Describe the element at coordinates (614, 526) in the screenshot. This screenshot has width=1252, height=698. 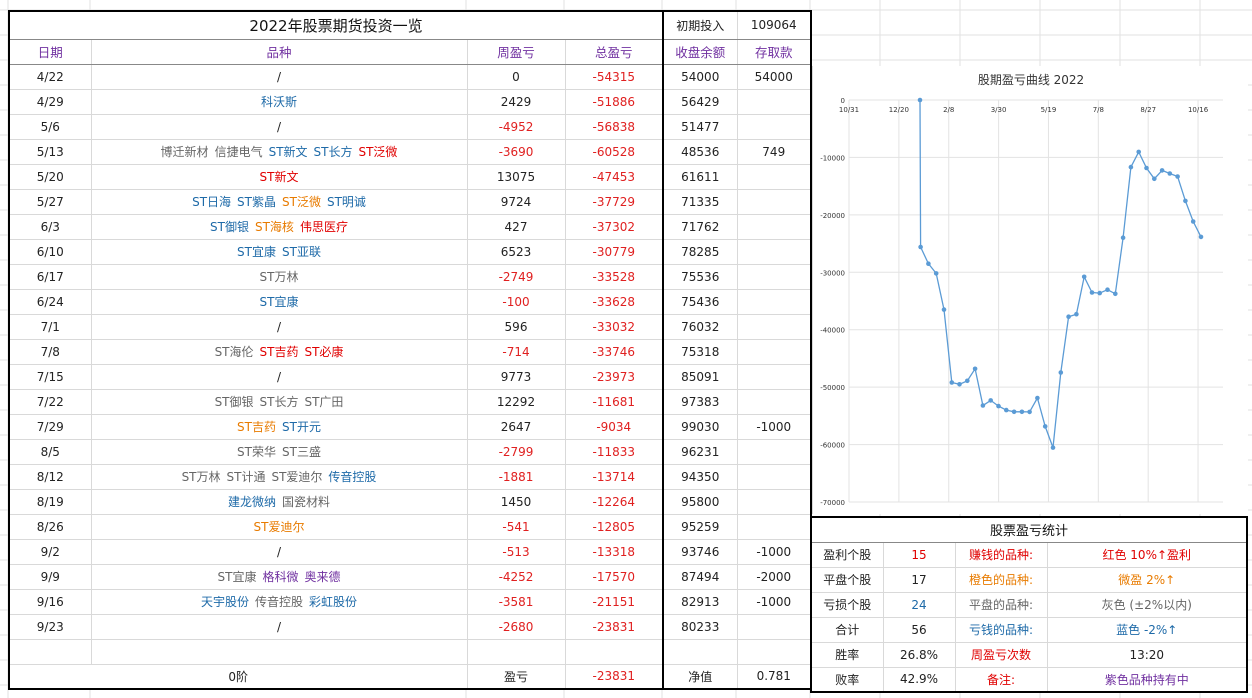
I see `total-pnl-cell: -12805` at that location.